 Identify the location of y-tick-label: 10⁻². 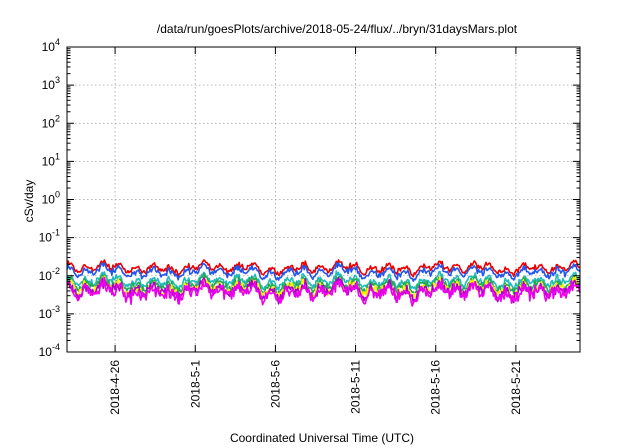
(49, 274).